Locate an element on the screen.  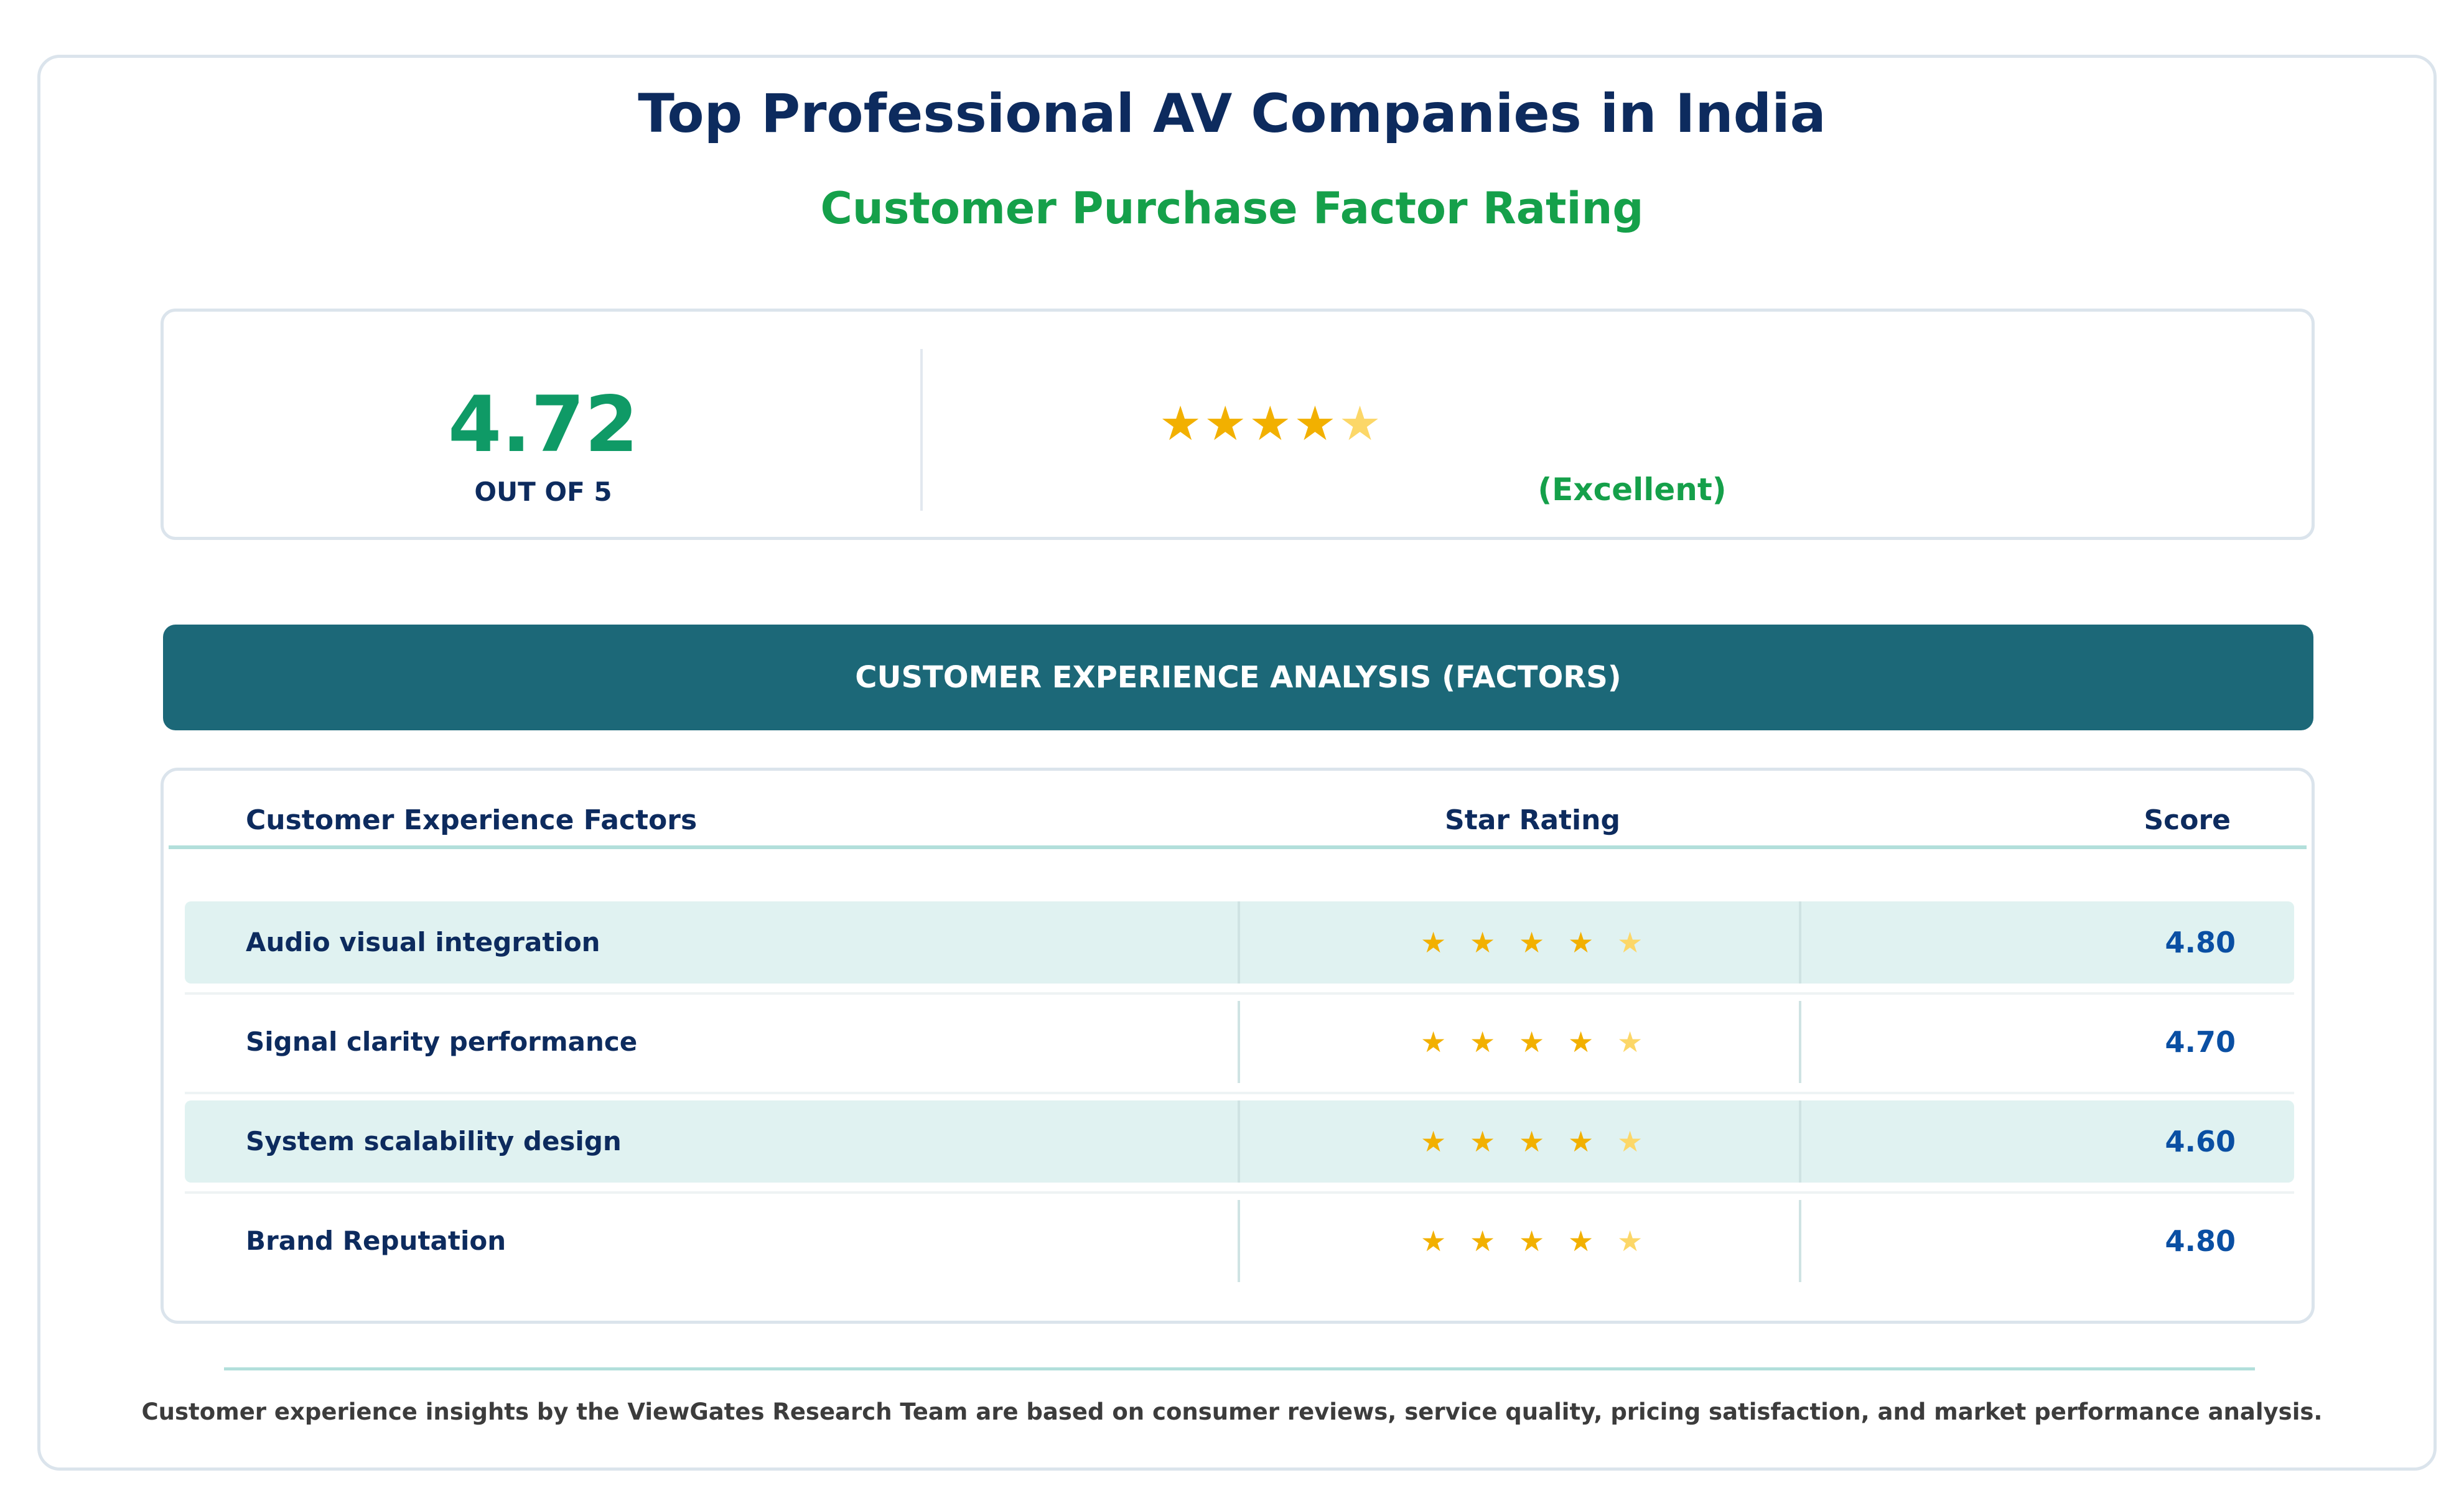
rating-label: (Excellent) is located at coordinates (1632, 490).